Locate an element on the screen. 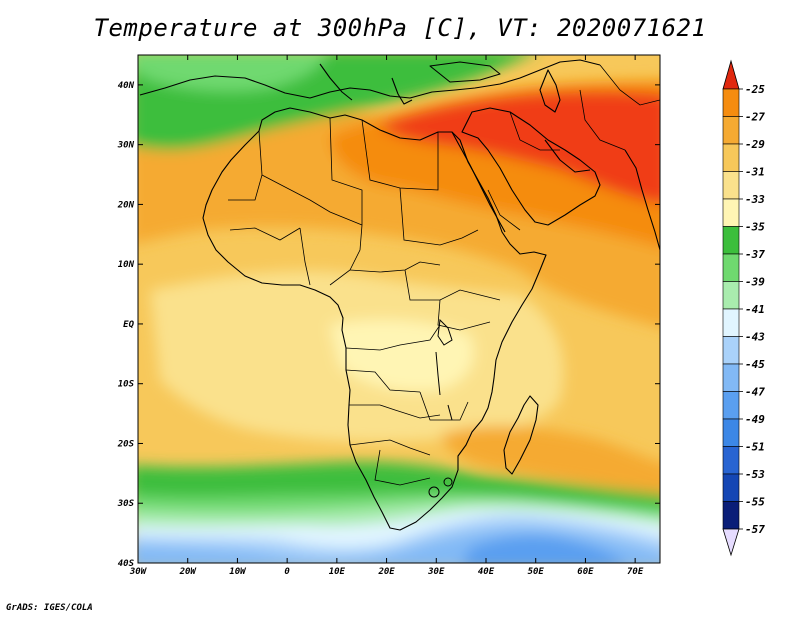 The image size is (800, 618). lon-label: 20W is located at coordinates (188, 572).